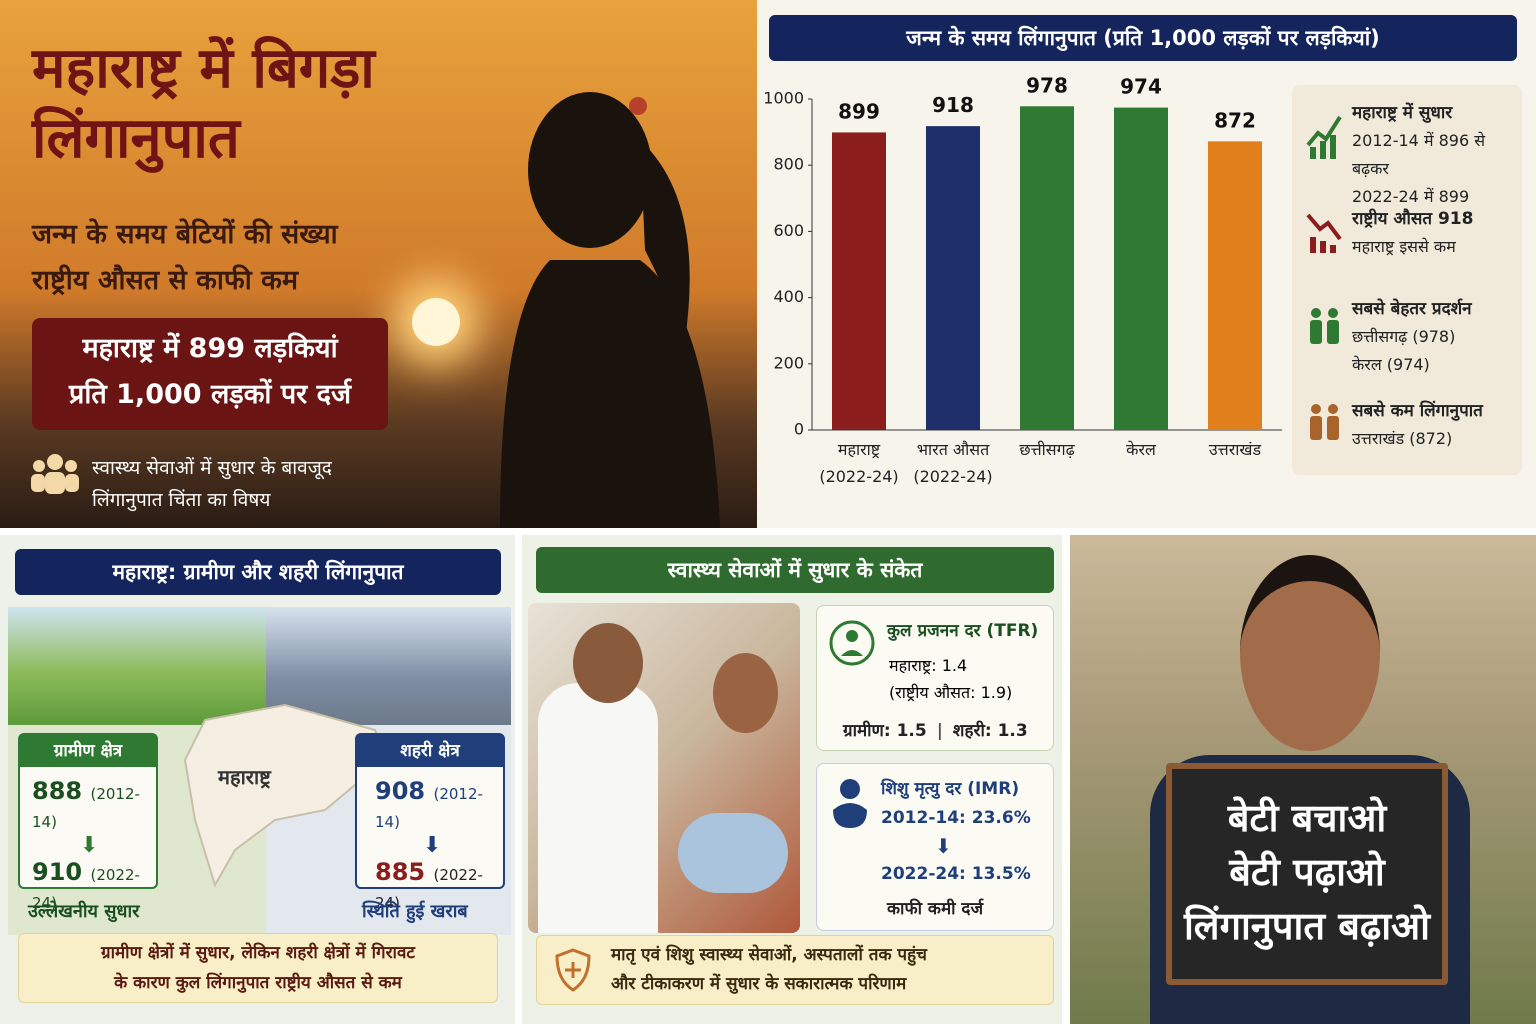 The height and width of the screenshot is (1024, 1536). I want to click on silhouette, so click(610, 310).